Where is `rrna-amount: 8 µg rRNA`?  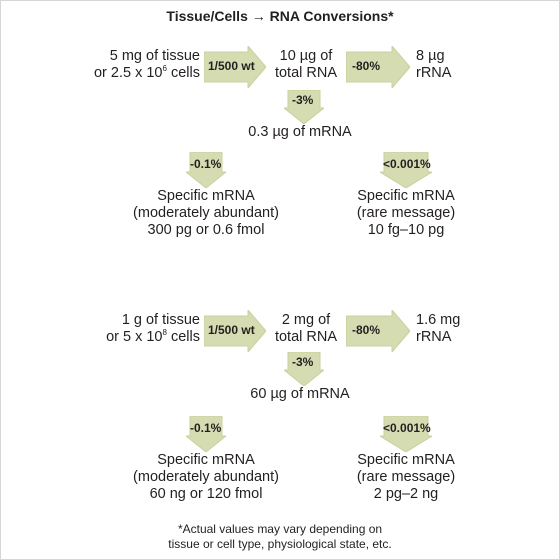
rrna-amount: 8 µg rRNA is located at coordinates (434, 64).